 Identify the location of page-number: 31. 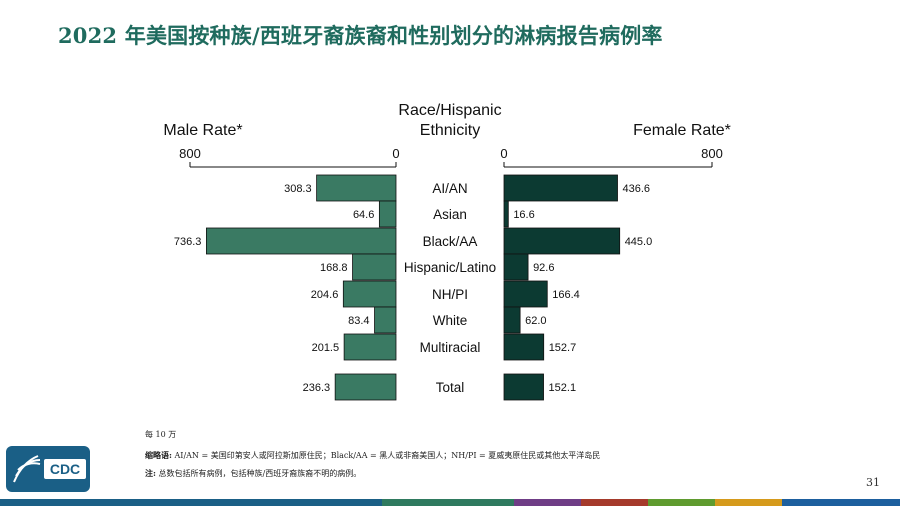
(873, 482).